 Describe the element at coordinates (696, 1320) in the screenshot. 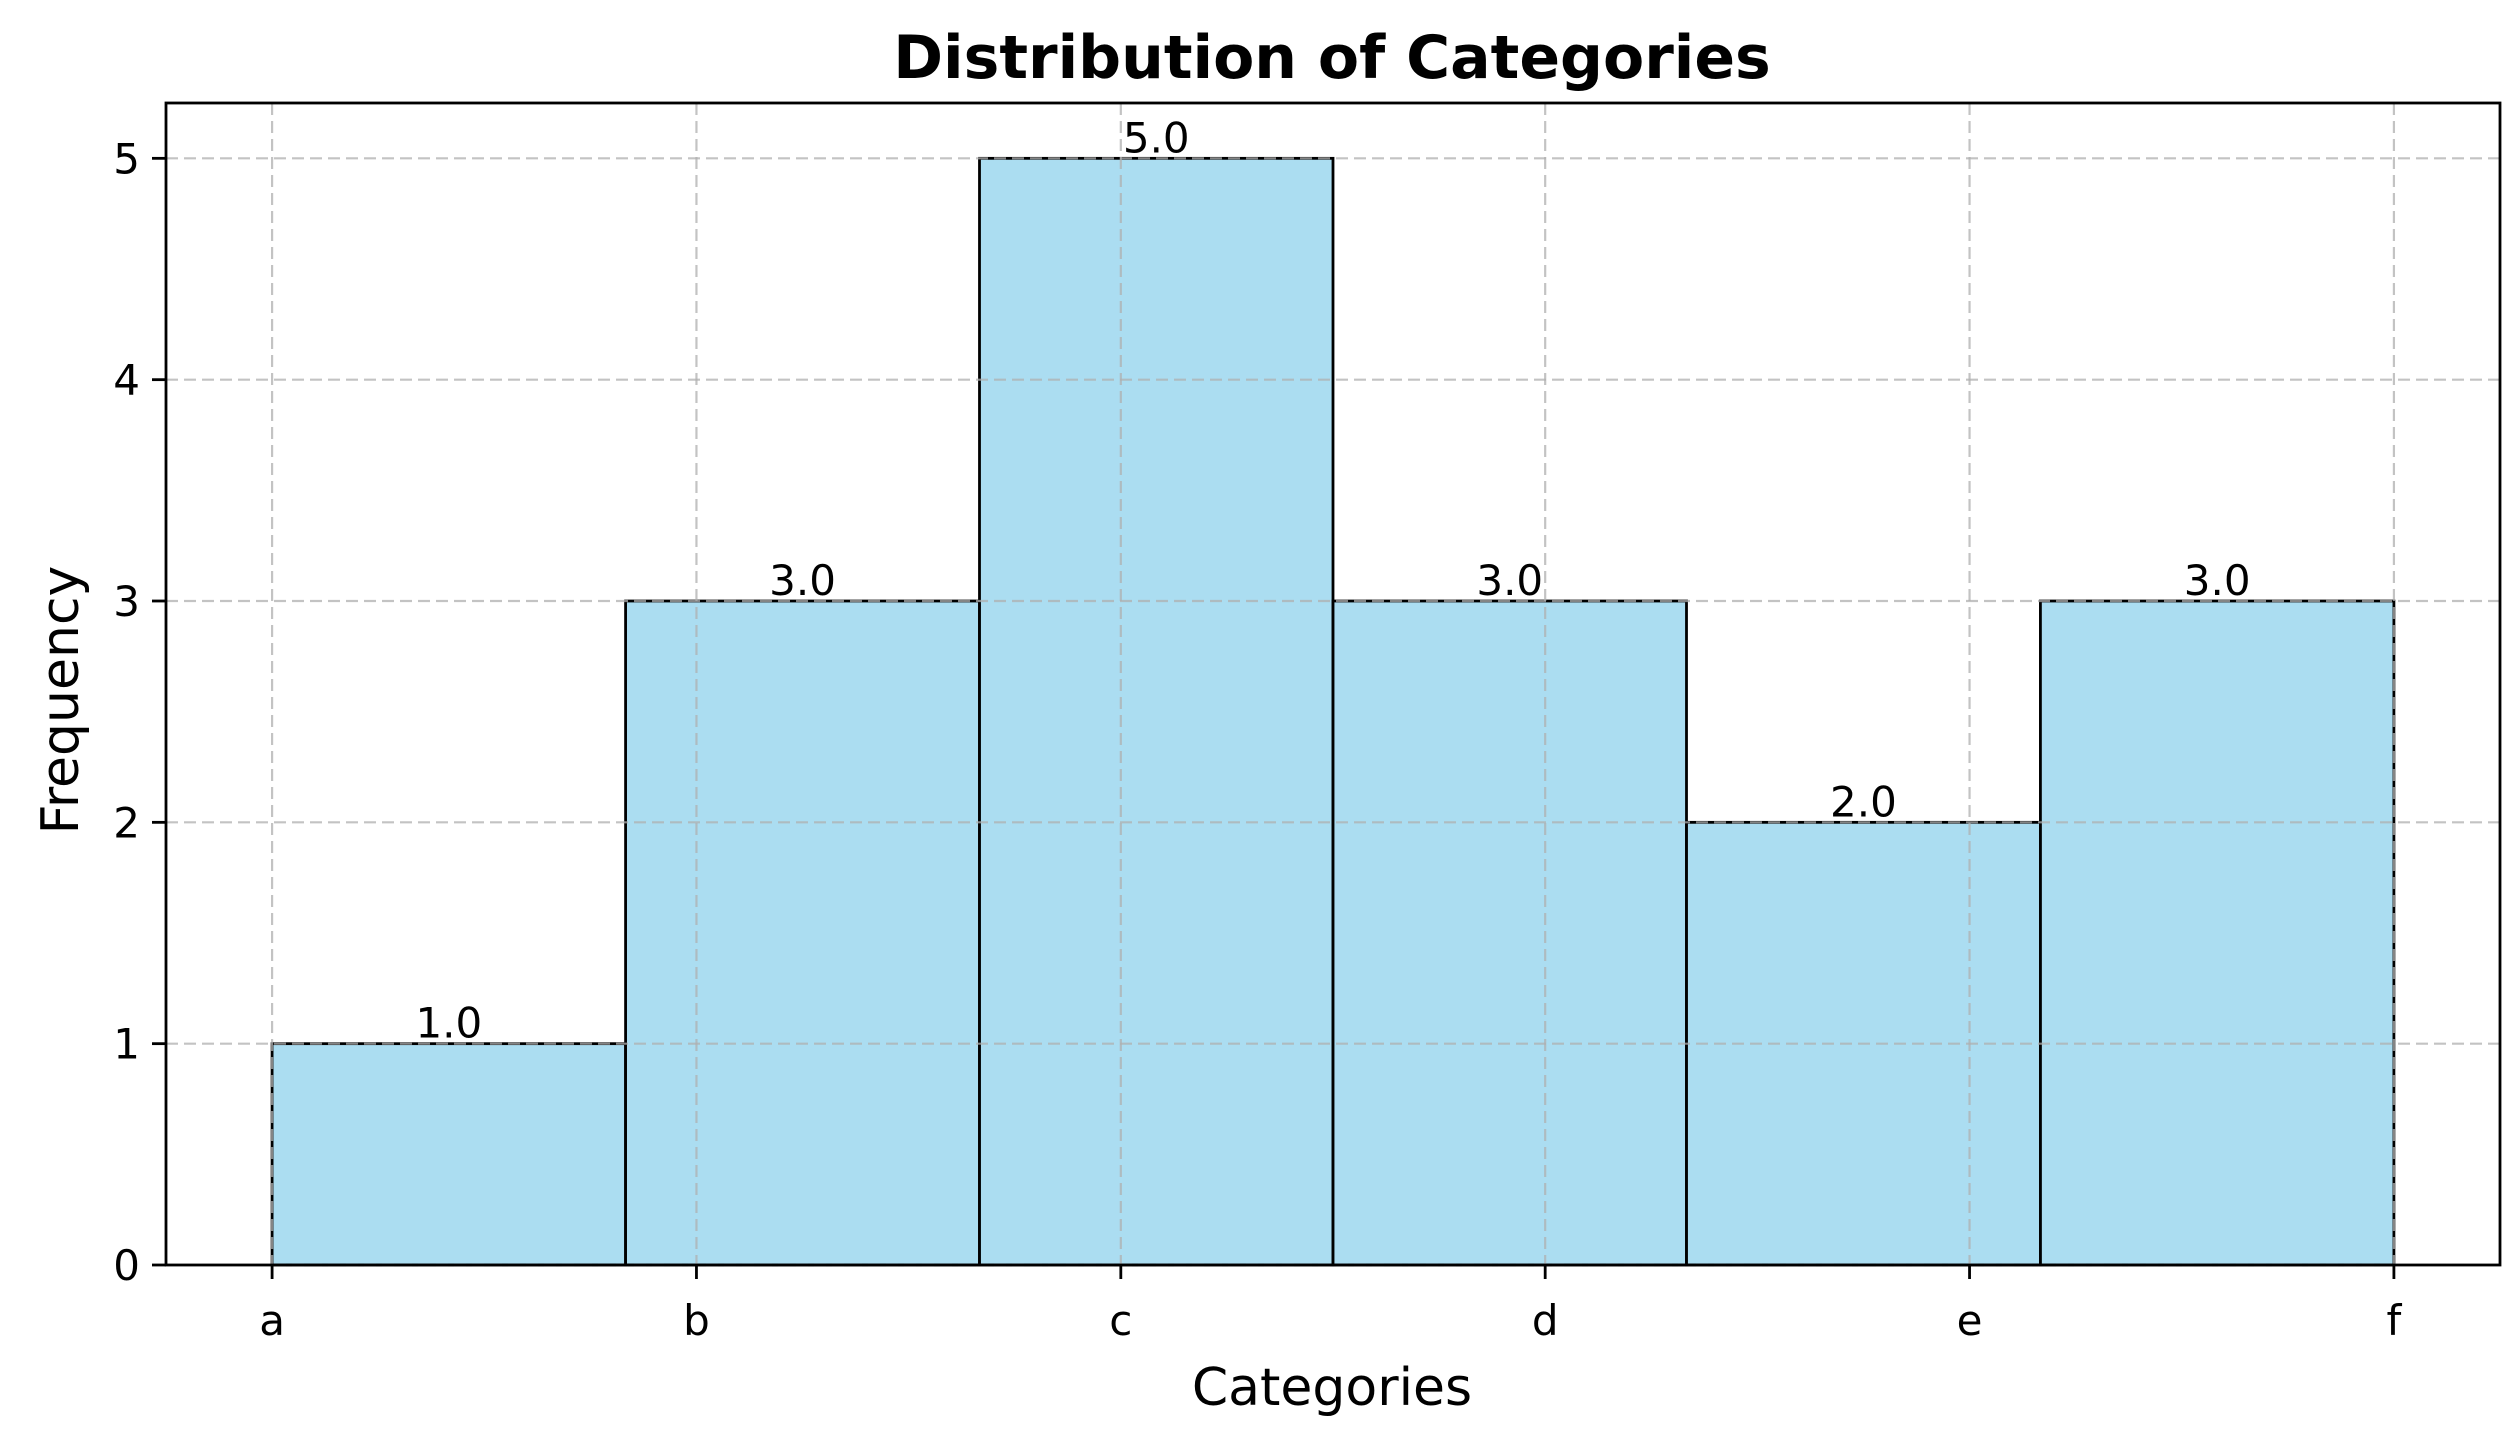

I see `x-tick-label-b: b` at that location.